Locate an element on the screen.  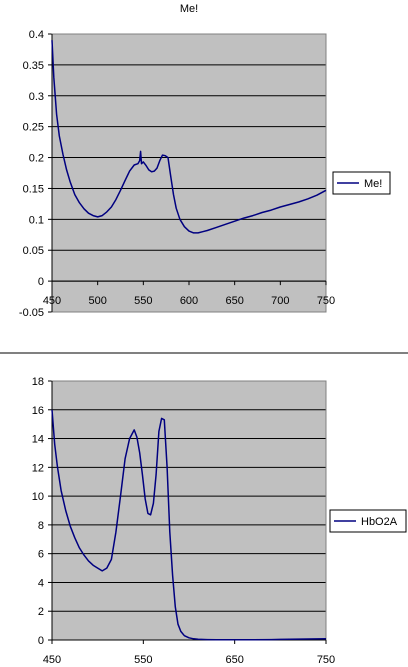
chart1-y-tick-label: -0.05 is located at coordinates (31, 313).